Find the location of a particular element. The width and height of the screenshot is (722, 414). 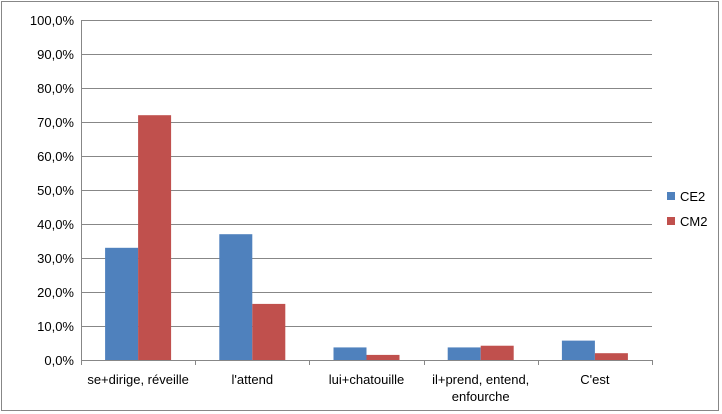

y-tick-label: 50,0% is located at coordinates (55, 190).